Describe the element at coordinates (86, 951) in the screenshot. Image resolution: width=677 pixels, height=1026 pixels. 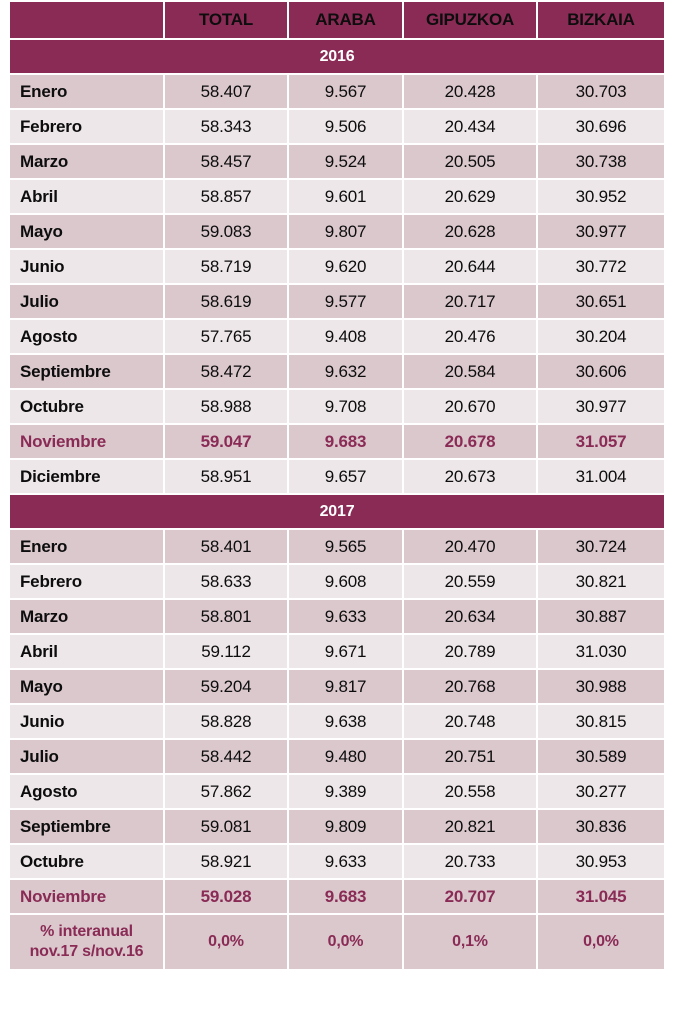
I see `summary-label-line2: nov.17 s/nov.16` at that location.